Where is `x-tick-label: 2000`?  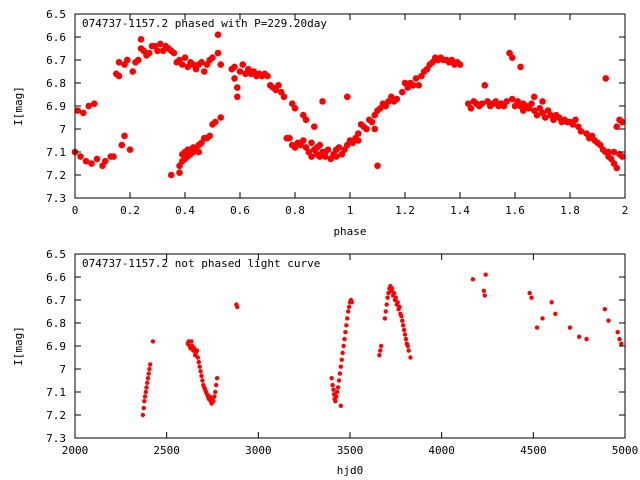 x-tick-label: 2000 is located at coordinates (75, 450).